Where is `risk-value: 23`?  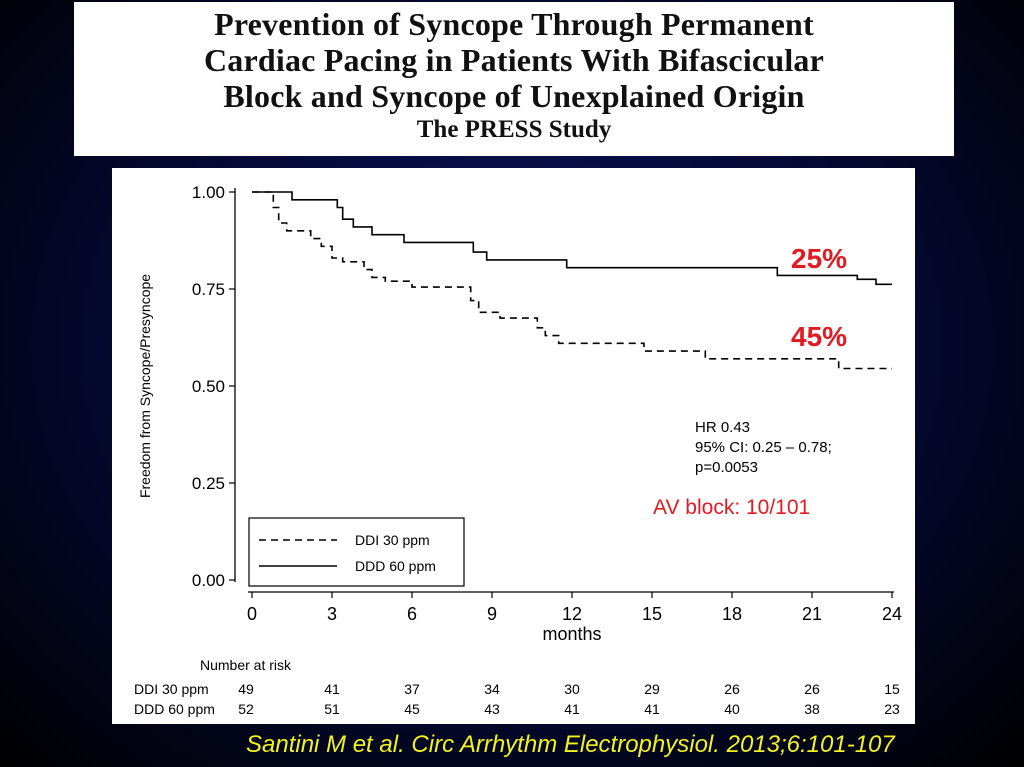 risk-value: 23 is located at coordinates (892, 709).